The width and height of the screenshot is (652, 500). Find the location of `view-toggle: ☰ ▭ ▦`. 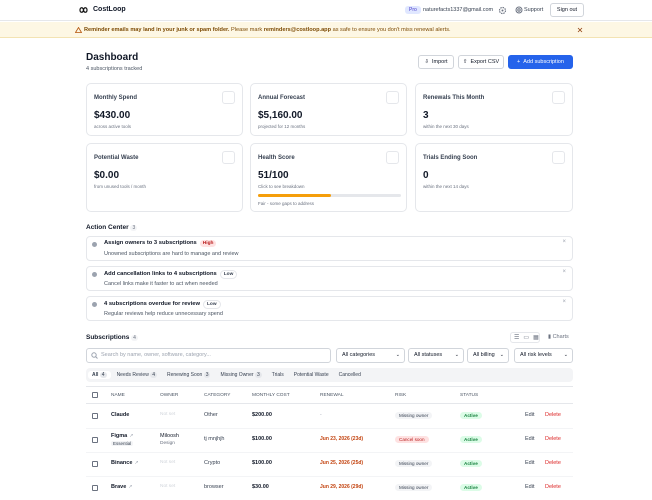

view-toggle: ☰ ▭ ▦ is located at coordinates (525, 337).